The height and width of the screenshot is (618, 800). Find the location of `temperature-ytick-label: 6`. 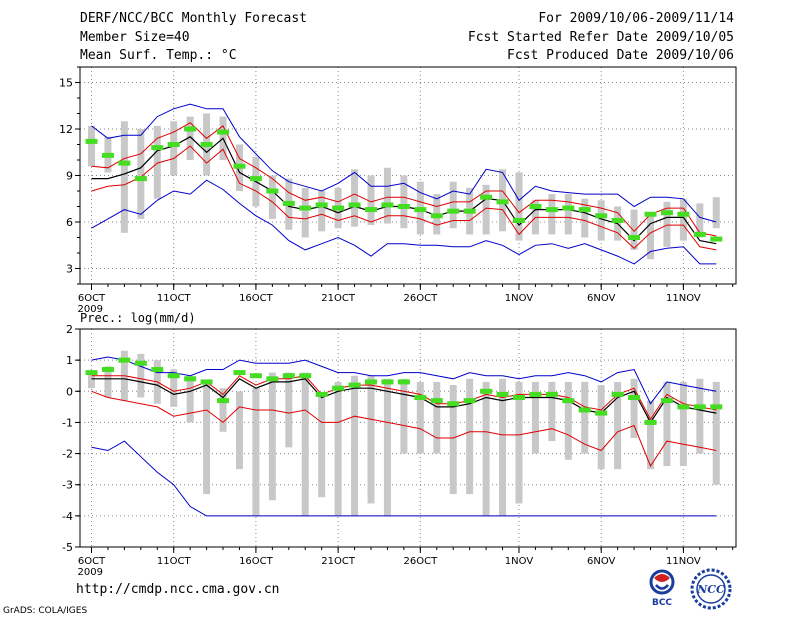

temperature-ytick-label: 6 is located at coordinates (69, 222).